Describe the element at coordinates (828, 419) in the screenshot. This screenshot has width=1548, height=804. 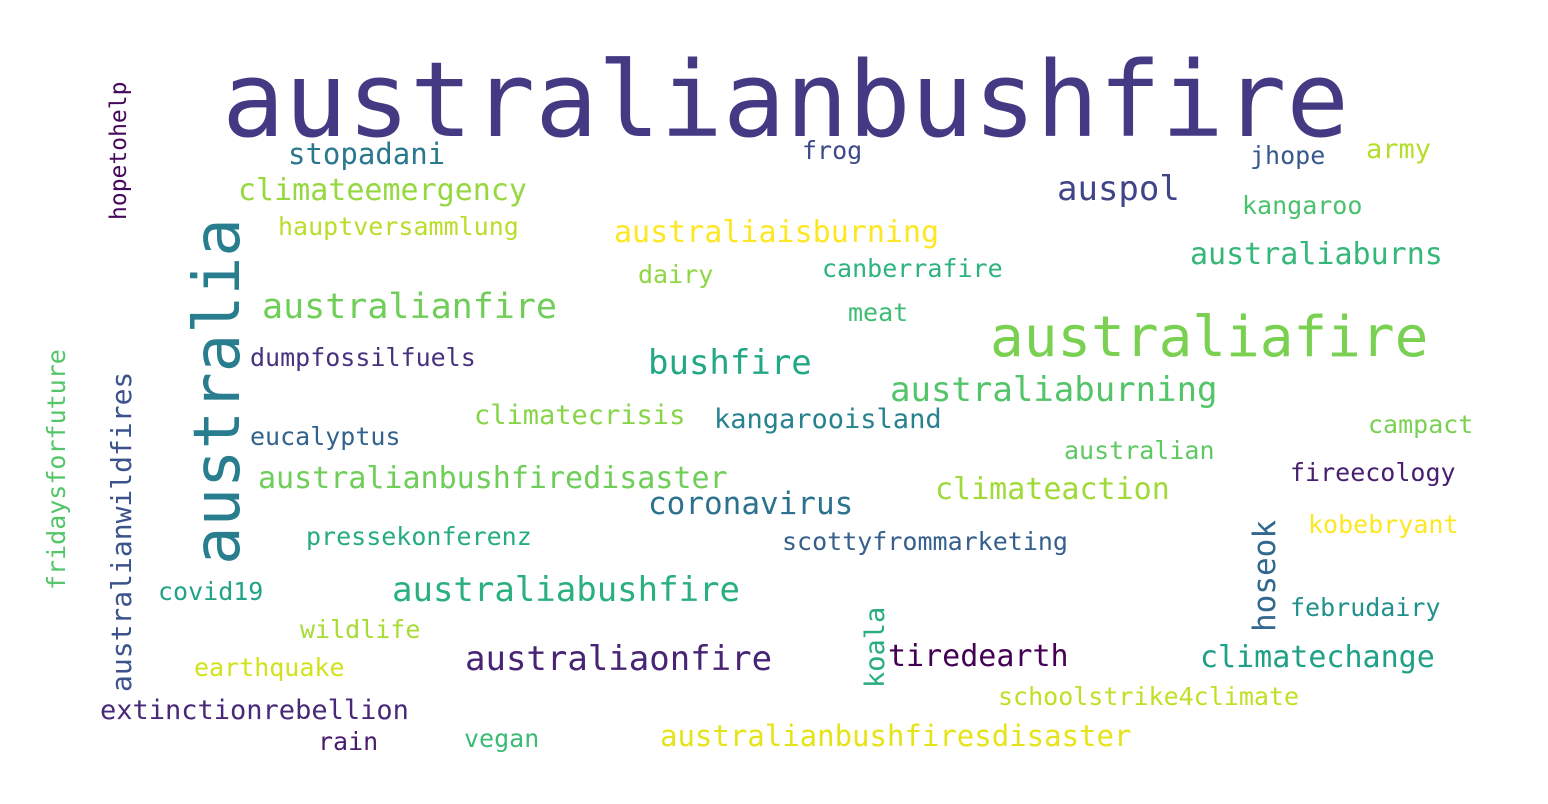
I see `word: kangarooisland` at that location.